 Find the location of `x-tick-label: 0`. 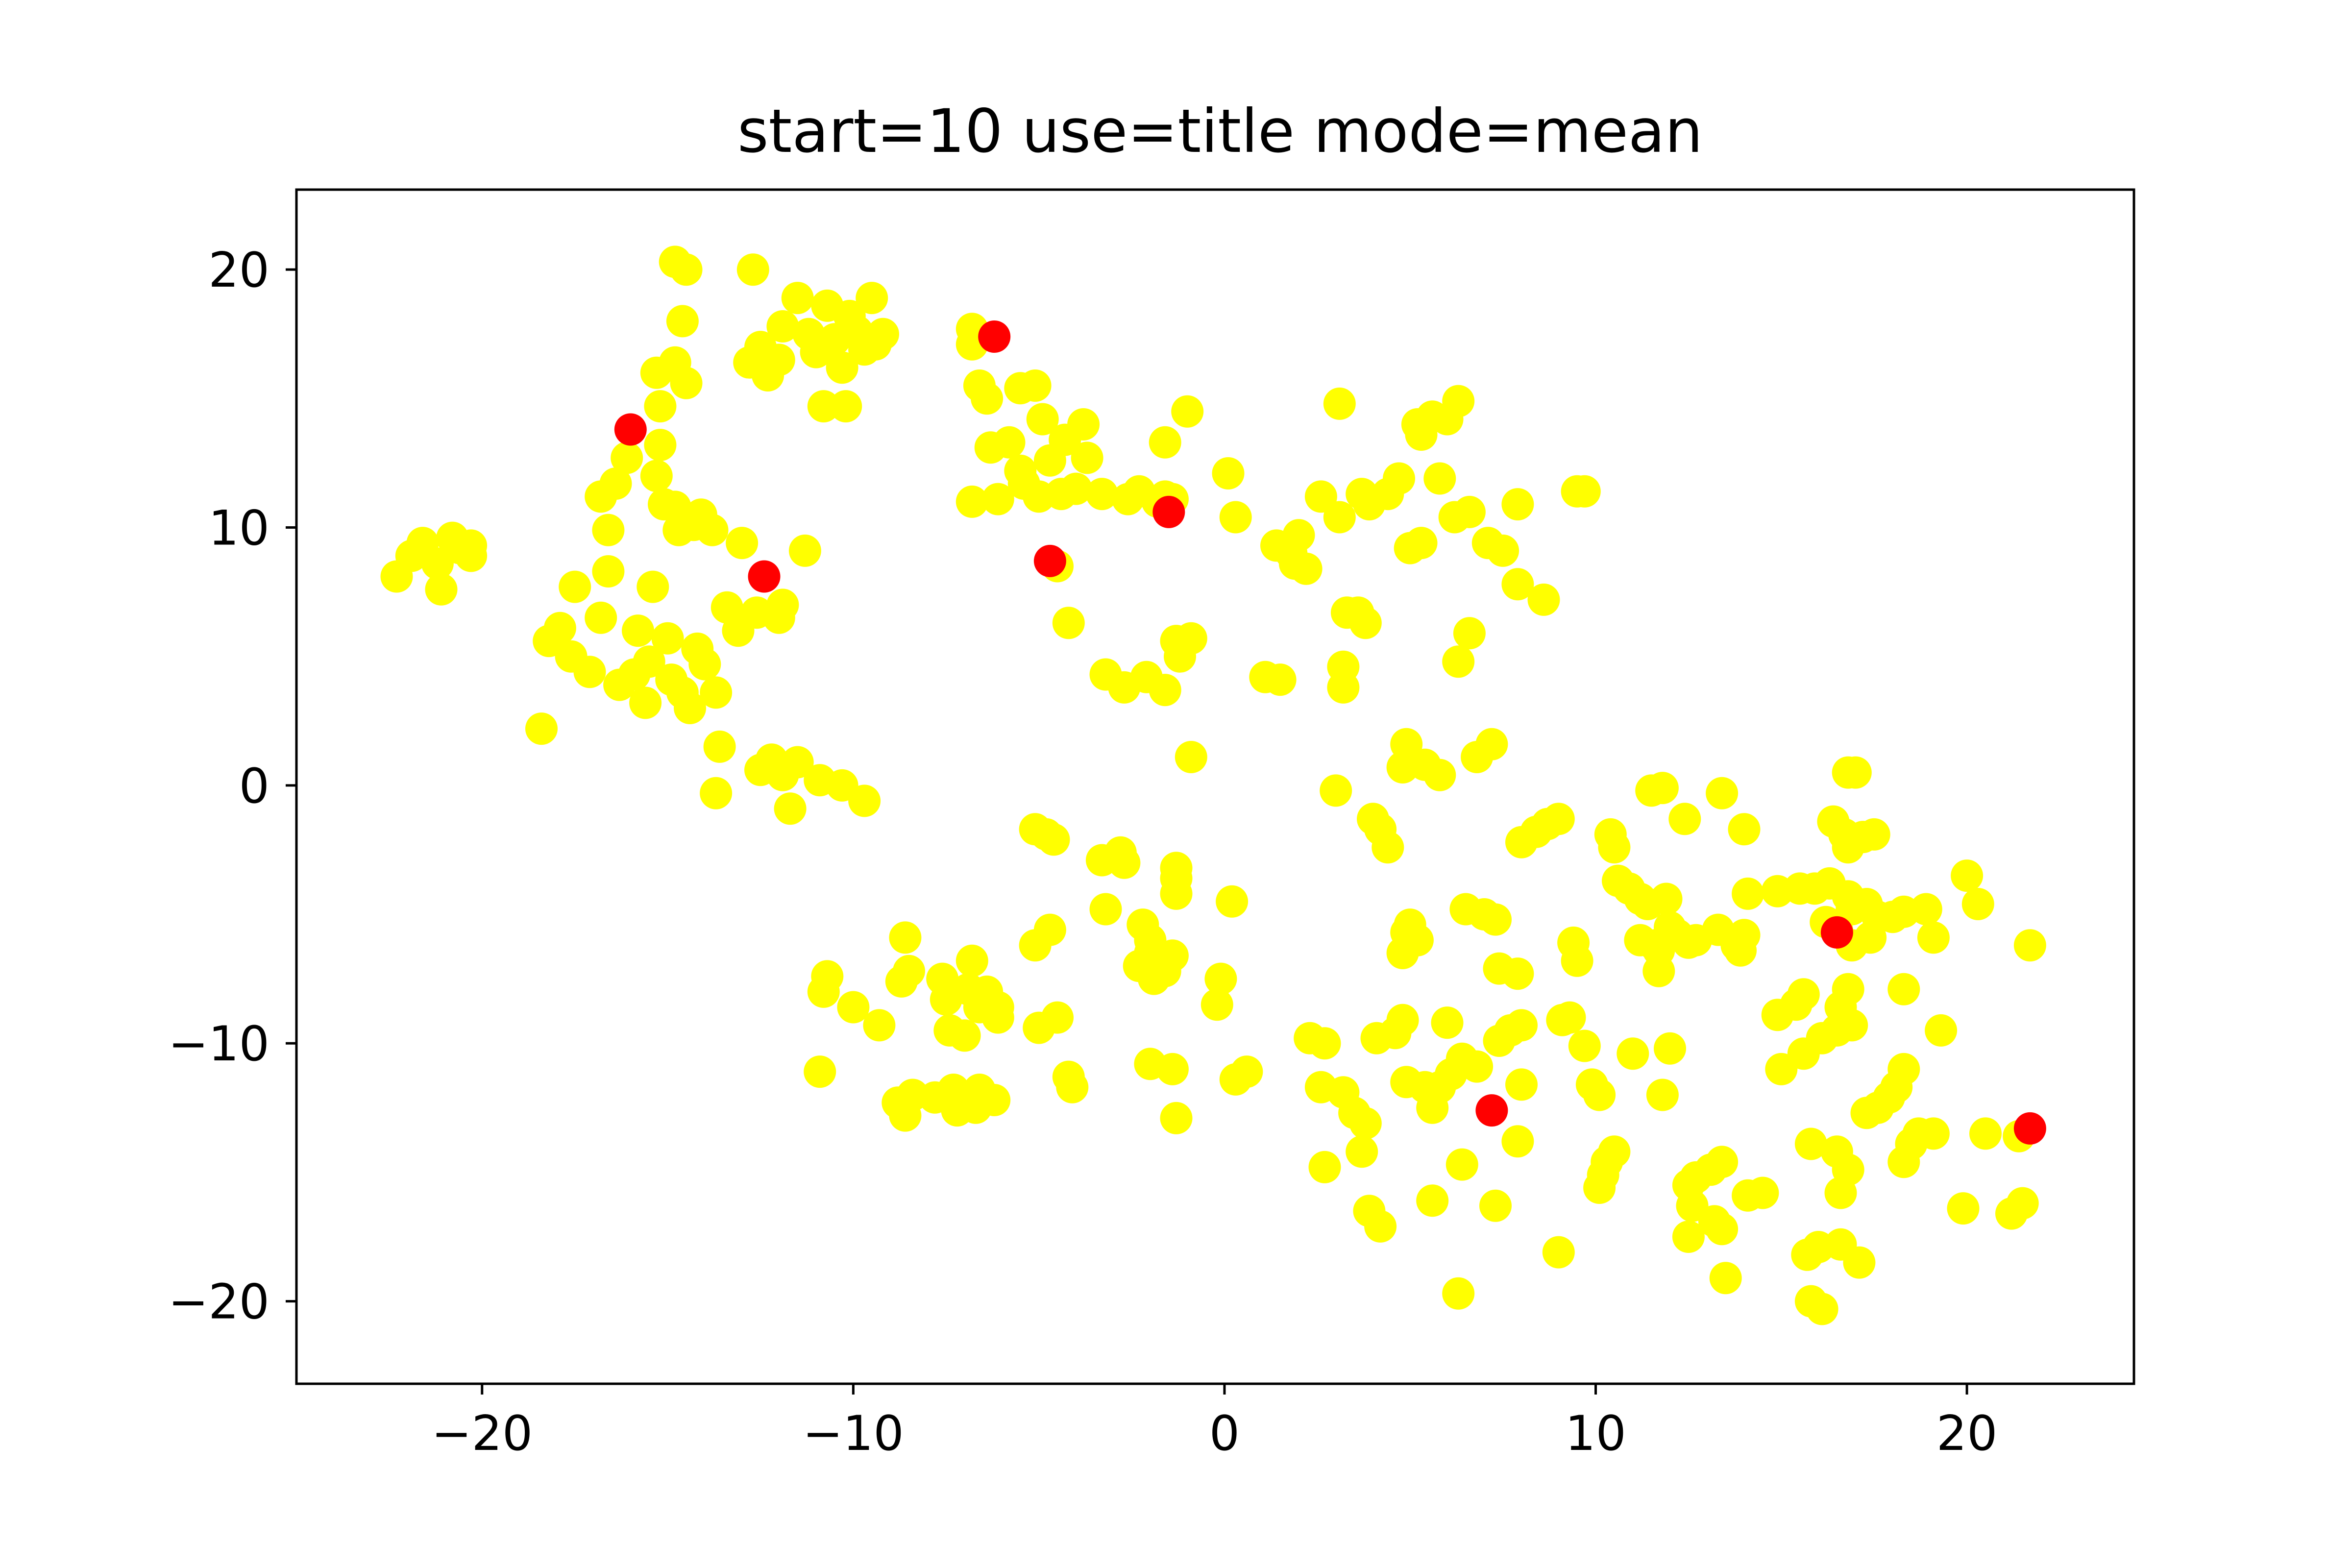

x-tick-label: 0 is located at coordinates (1224, 1434).